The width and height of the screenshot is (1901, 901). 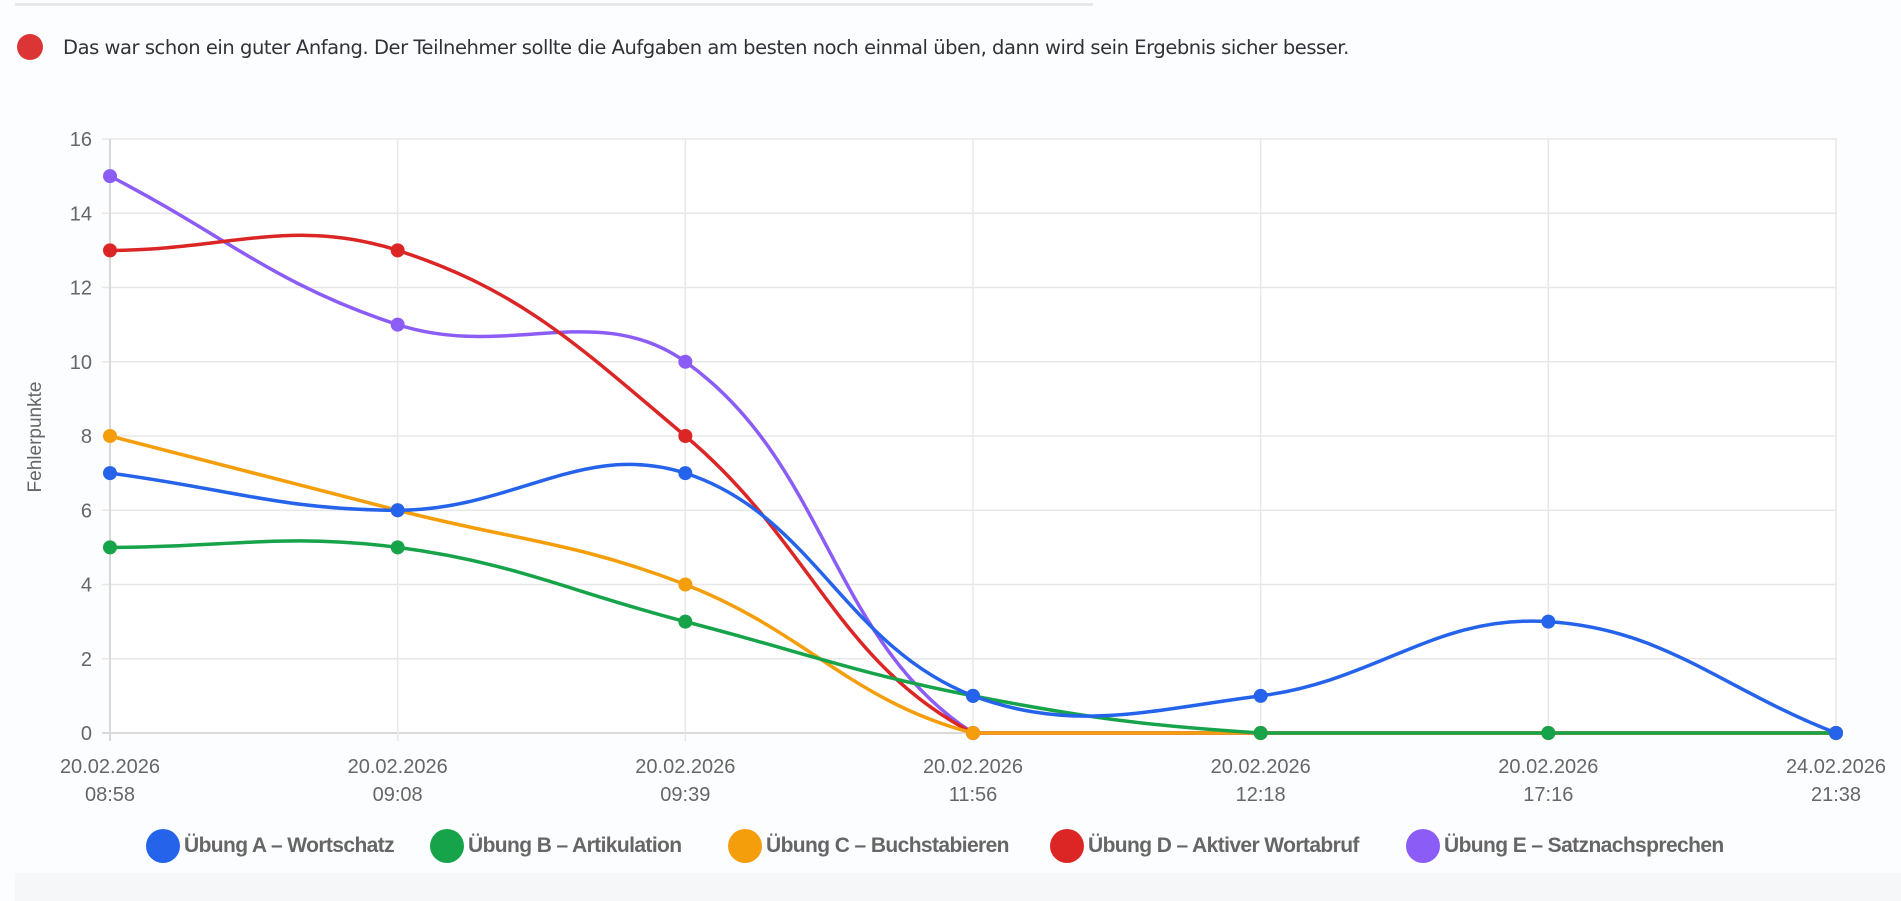 What do you see at coordinates (110, 795) in the screenshot?
I see `x-tick-time: 08:58` at bounding box center [110, 795].